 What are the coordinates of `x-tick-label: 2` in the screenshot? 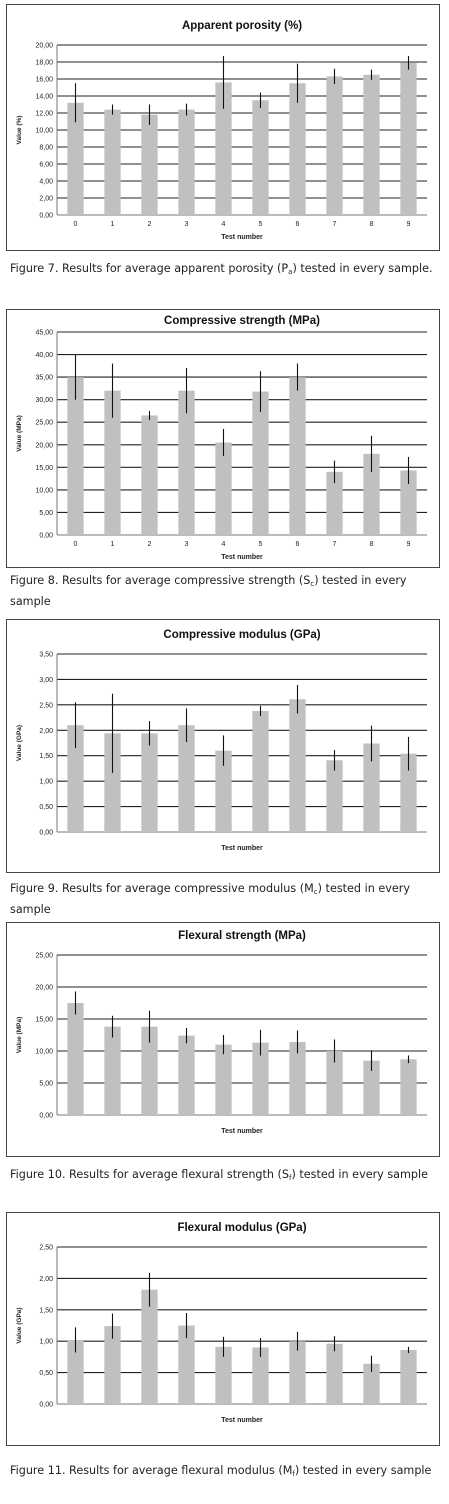 It's located at (150, 224).